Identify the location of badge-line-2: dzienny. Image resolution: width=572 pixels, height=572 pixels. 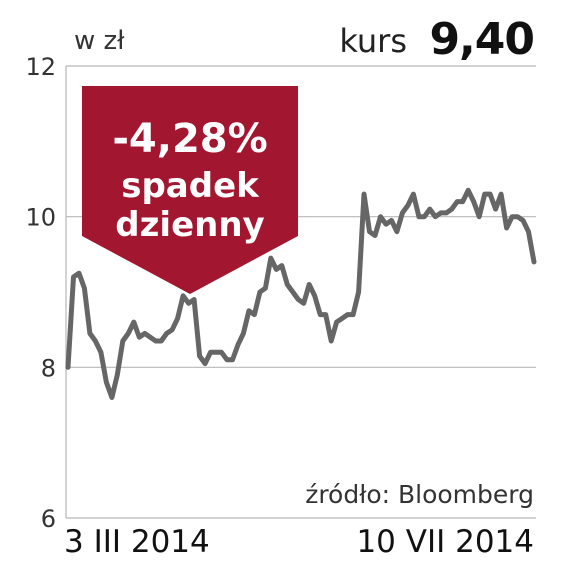
(190, 225).